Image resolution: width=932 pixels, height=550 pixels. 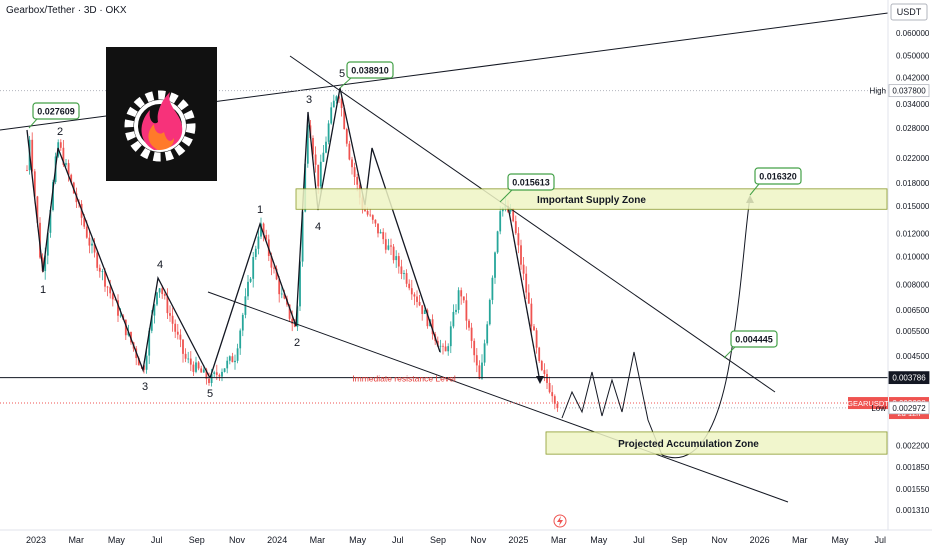 I want to click on price-badge-value: 0.003786, so click(x=909, y=378).